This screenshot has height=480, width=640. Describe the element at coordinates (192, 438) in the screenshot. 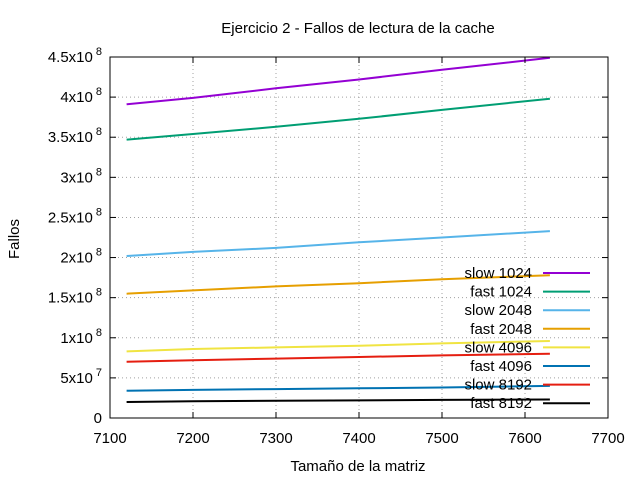

I see `x-tick-label: 7200` at that location.